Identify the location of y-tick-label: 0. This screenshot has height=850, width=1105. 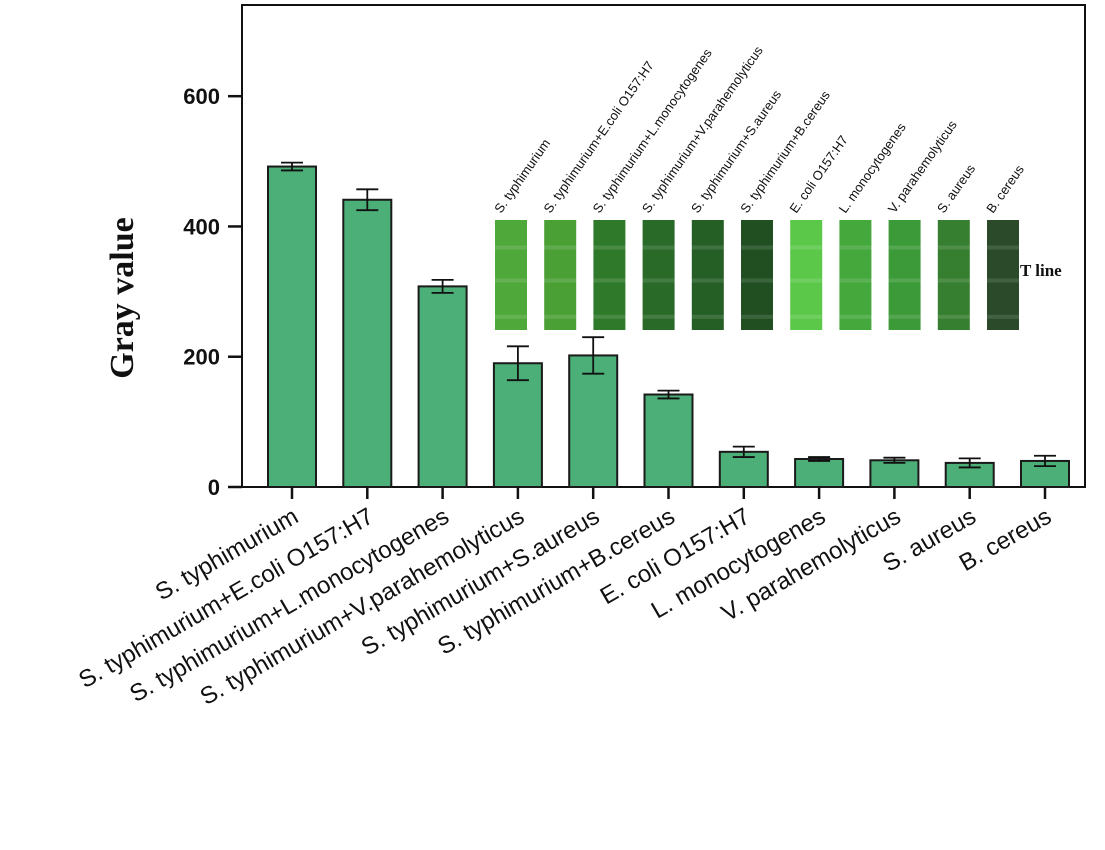
(214, 487).